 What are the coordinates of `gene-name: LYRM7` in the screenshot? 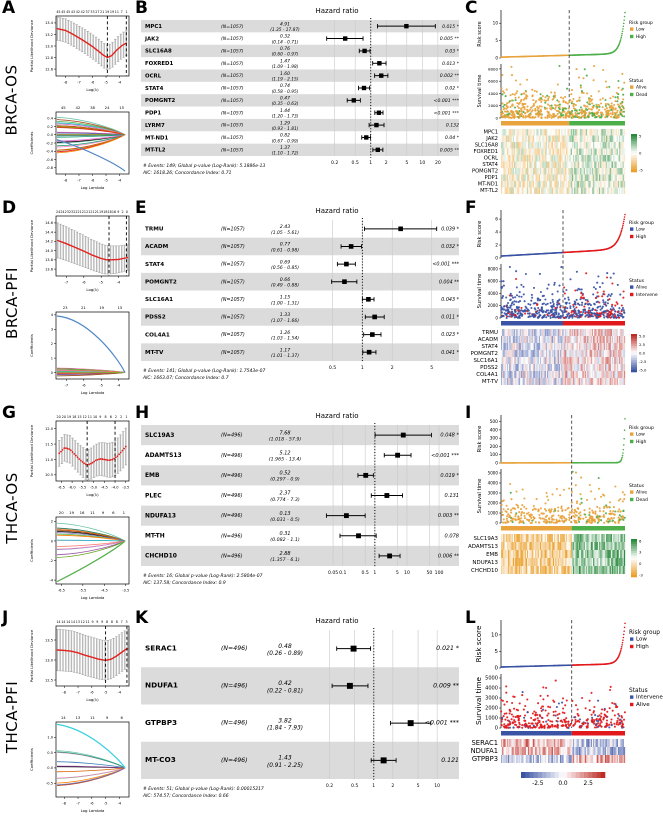 It's located at (155, 126).